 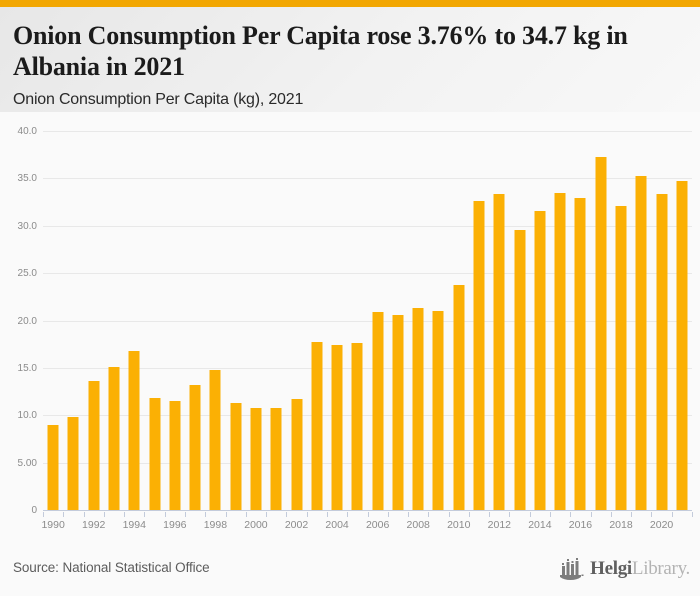 What do you see at coordinates (580, 354) in the screenshot?
I see `bar-2016` at bounding box center [580, 354].